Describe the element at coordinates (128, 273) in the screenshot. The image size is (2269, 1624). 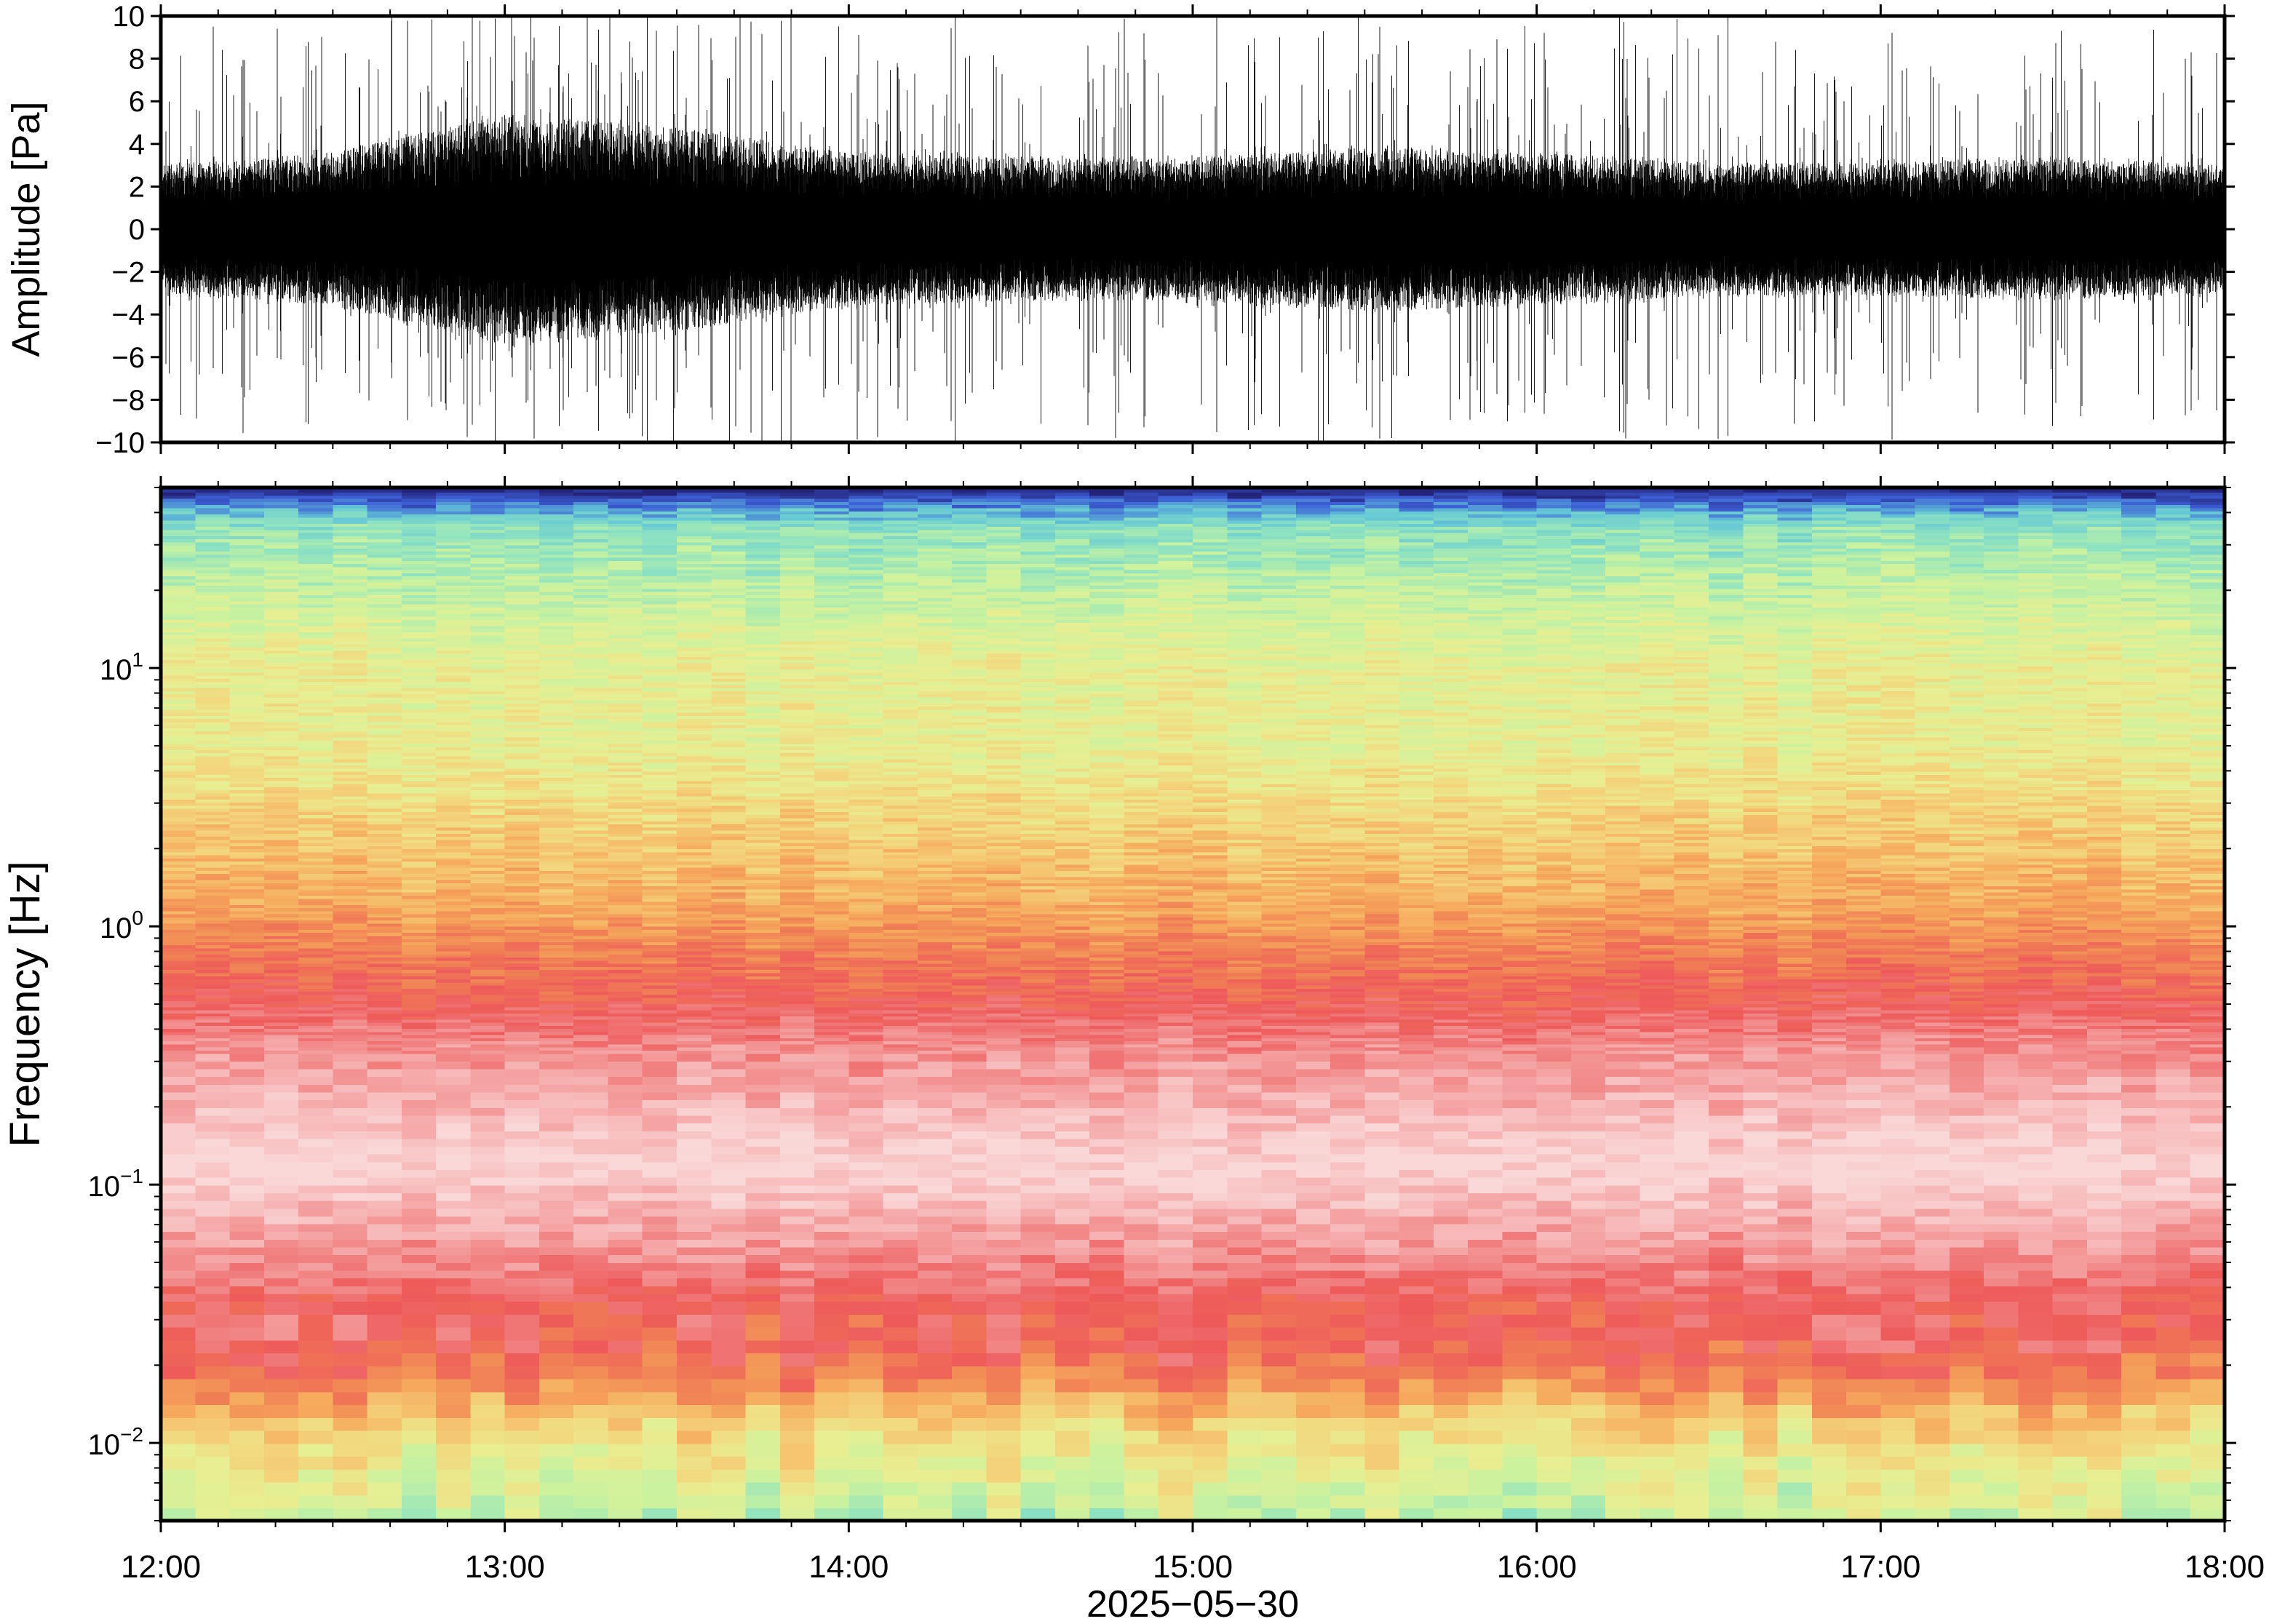
I see `waveform-ytick-label: −2` at that location.